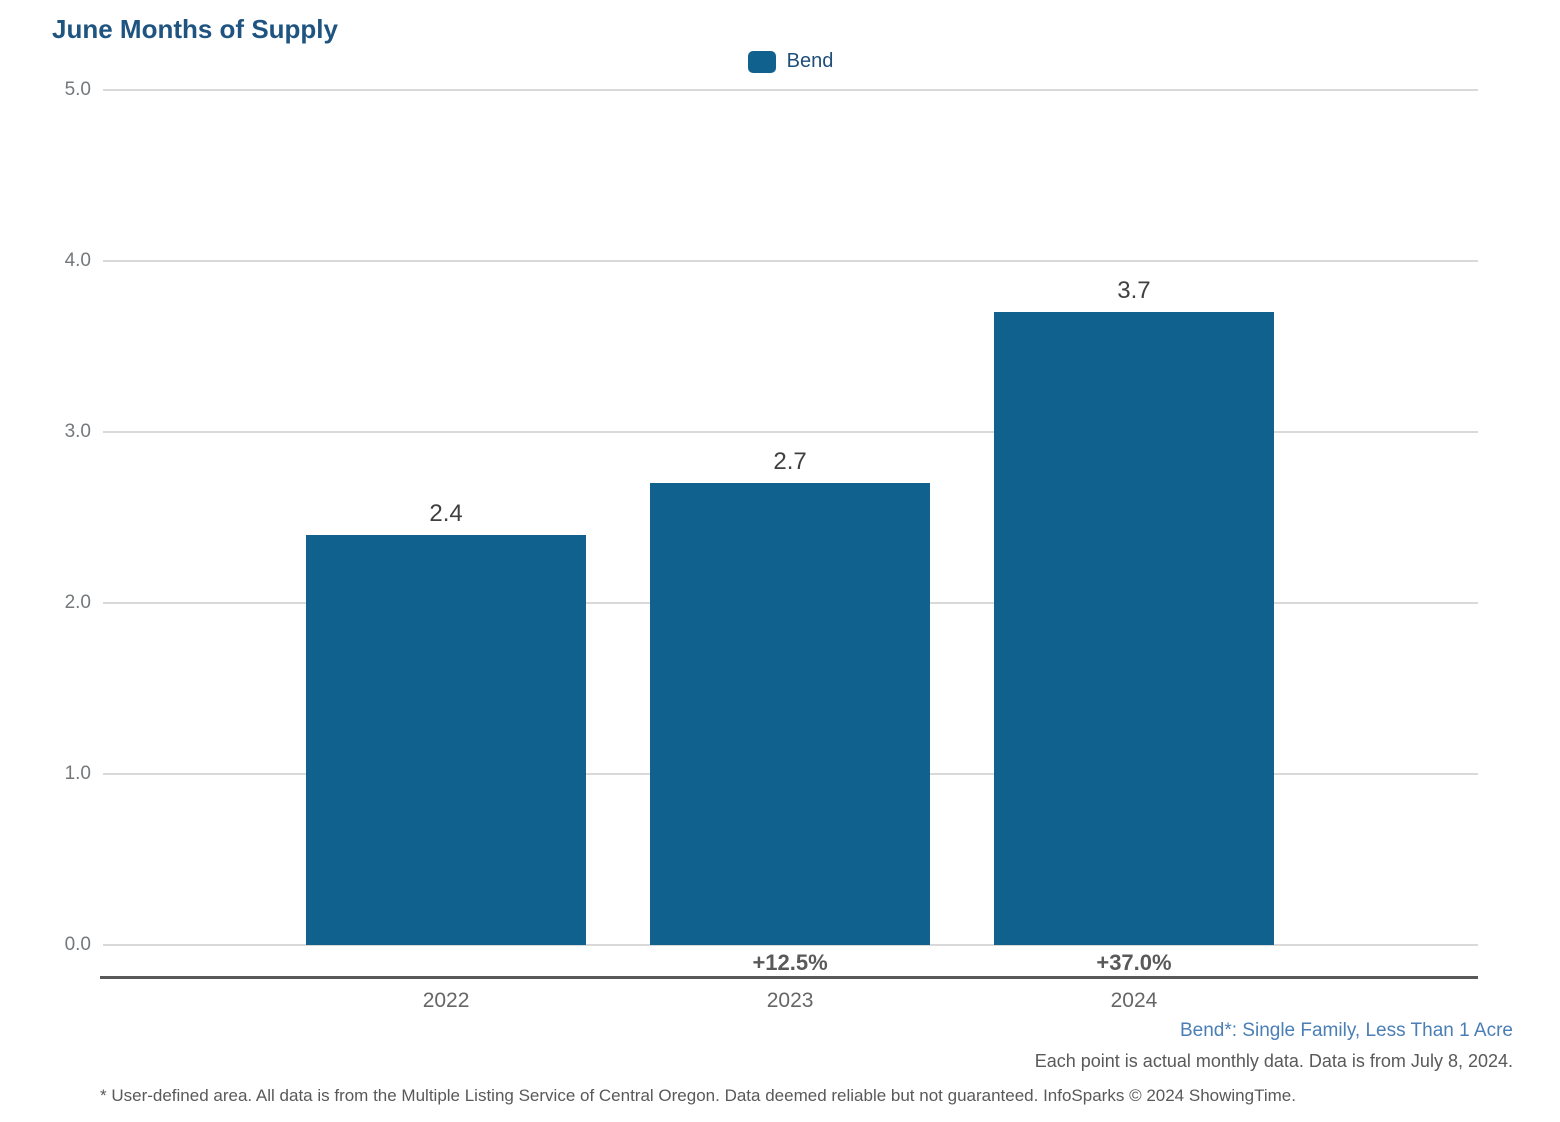 Image resolution: width=1560 pixels, height=1122 pixels. Describe the element at coordinates (1134, 1000) in the screenshot. I see `x-axis-label-2024: 2024` at that location.